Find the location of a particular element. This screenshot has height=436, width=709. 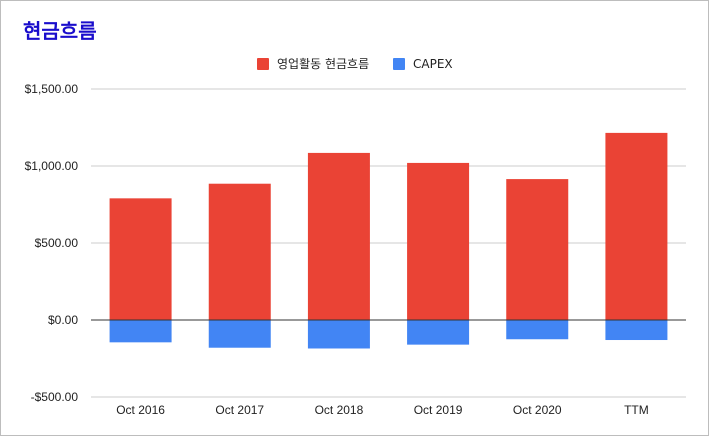

x-tick-label: TTM is located at coordinates (636, 410).